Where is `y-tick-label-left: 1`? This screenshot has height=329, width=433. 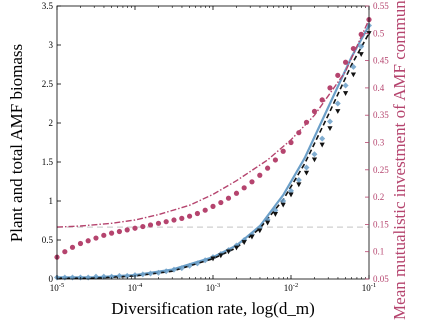 y-tick-label-left: 1 is located at coordinates (51, 201).